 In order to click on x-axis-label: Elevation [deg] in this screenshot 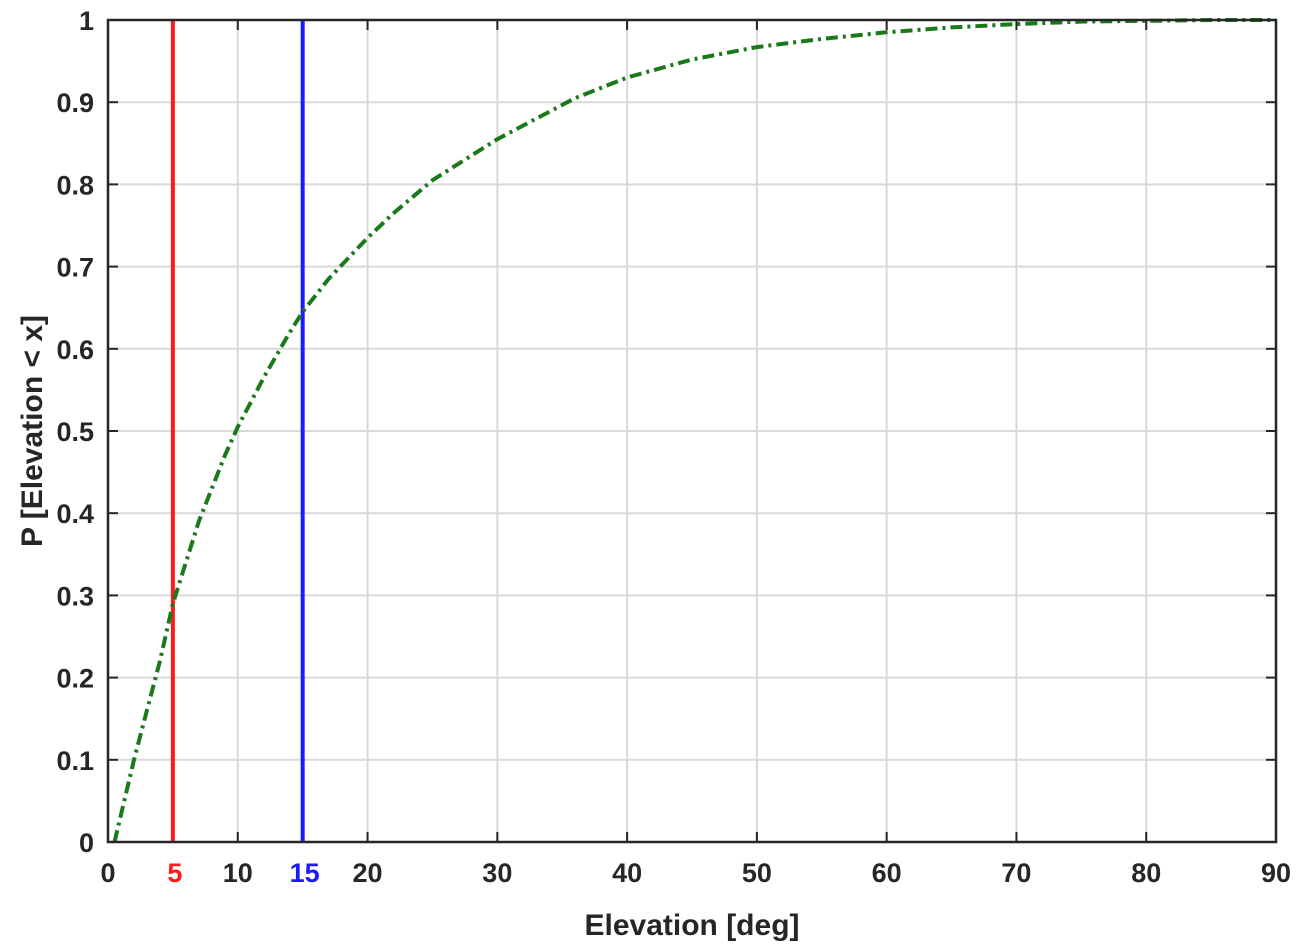, I will do `click(691, 925)`.